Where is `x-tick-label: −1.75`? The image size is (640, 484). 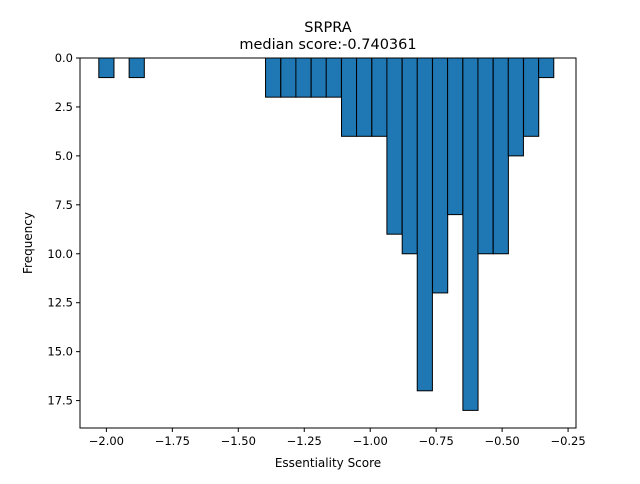 x-tick-label: −1.75 is located at coordinates (172, 441).